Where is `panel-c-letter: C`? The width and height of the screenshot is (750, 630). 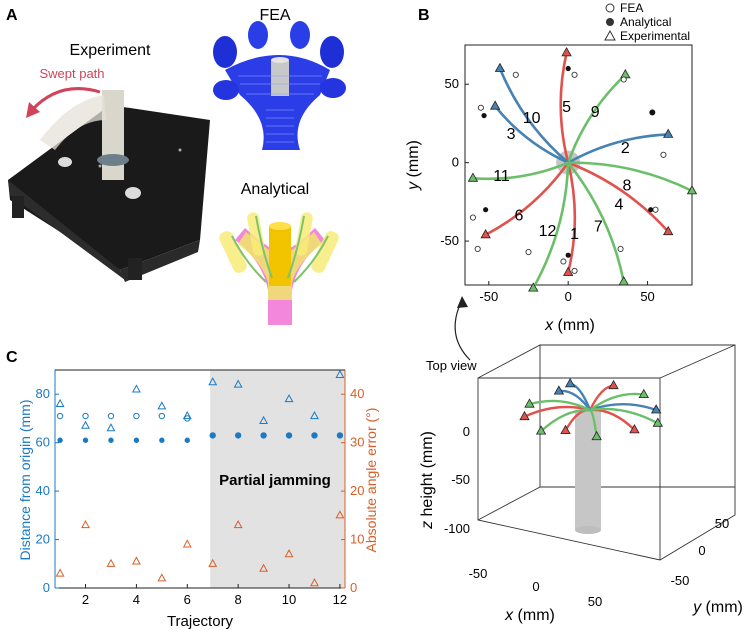
panel-c-letter: C is located at coordinates (12, 357).